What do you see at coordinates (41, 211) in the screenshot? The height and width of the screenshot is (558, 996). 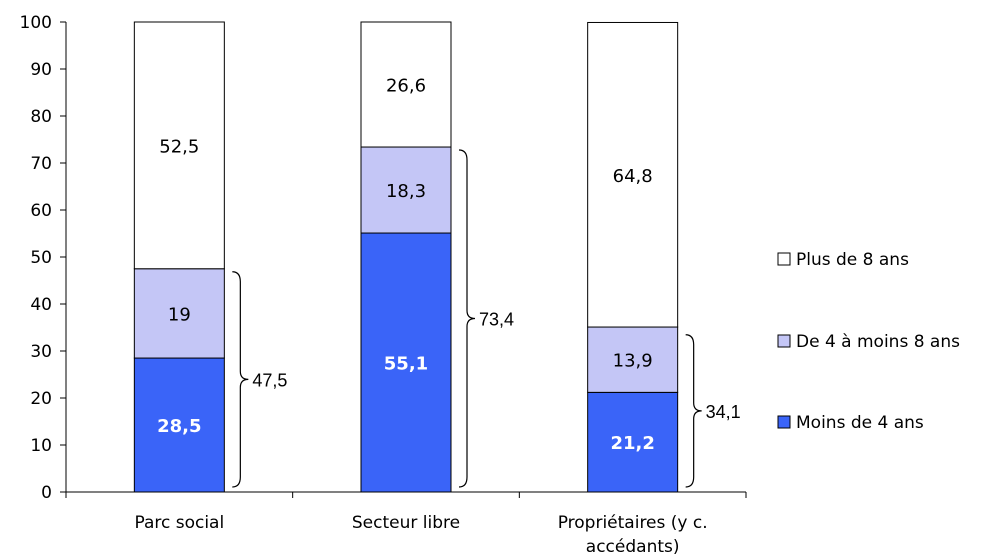 I see `y-tick-label: 60` at bounding box center [41, 211].